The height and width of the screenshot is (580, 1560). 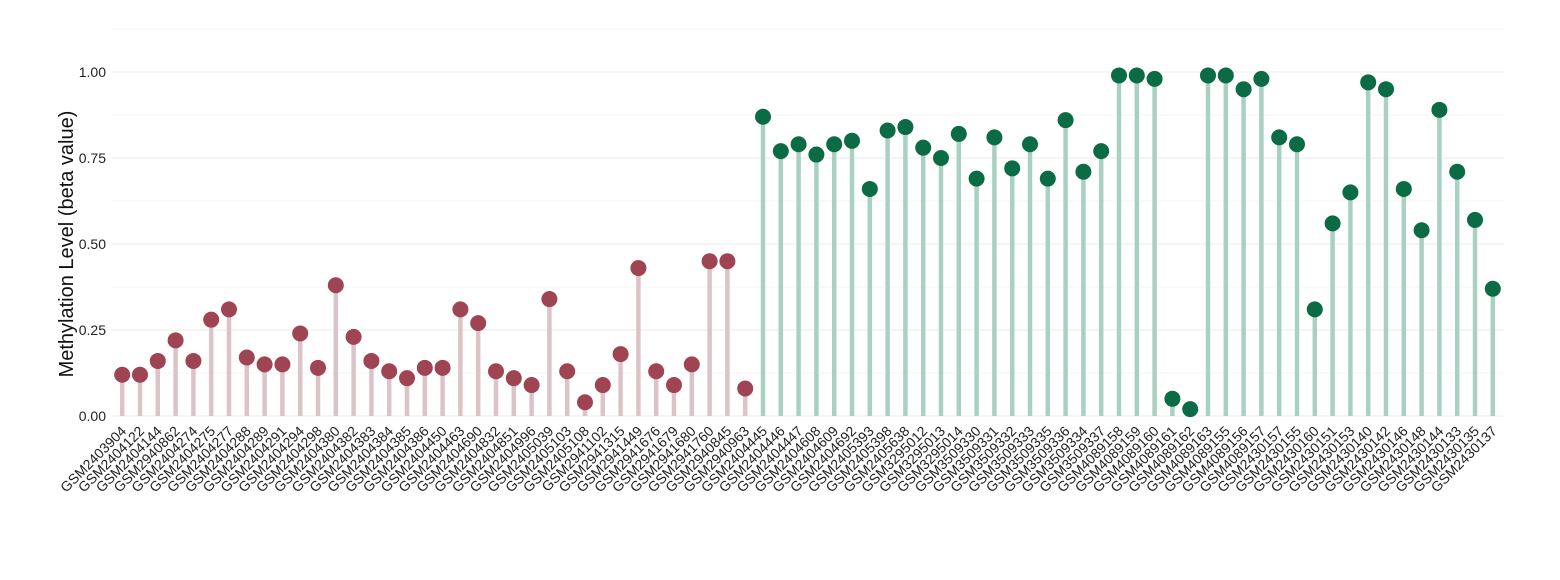 What do you see at coordinates (1439, 109) in the screenshot?
I see `point-GSM2430144` at bounding box center [1439, 109].